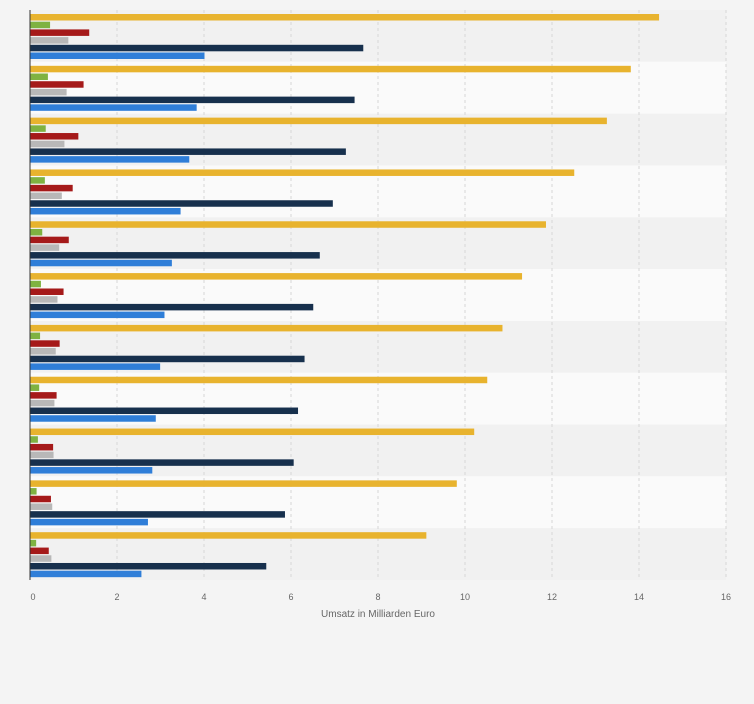 This screenshot has width=754, height=704. What do you see at coordinates (726, 597) in the screenshot?
I see `x-tick-label: 16` at bounding box center [726, 597].